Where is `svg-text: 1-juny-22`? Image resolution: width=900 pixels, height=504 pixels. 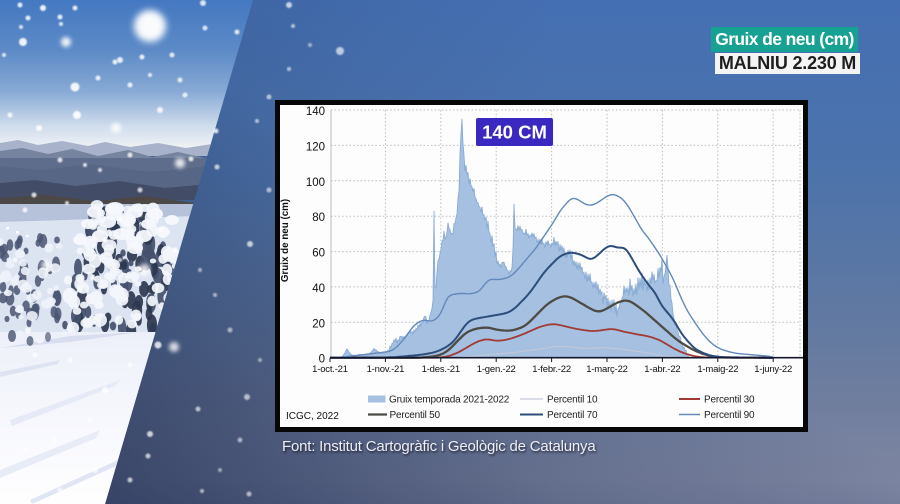 svg-text: 1-juny-22 is located at coordinates (773, 369).